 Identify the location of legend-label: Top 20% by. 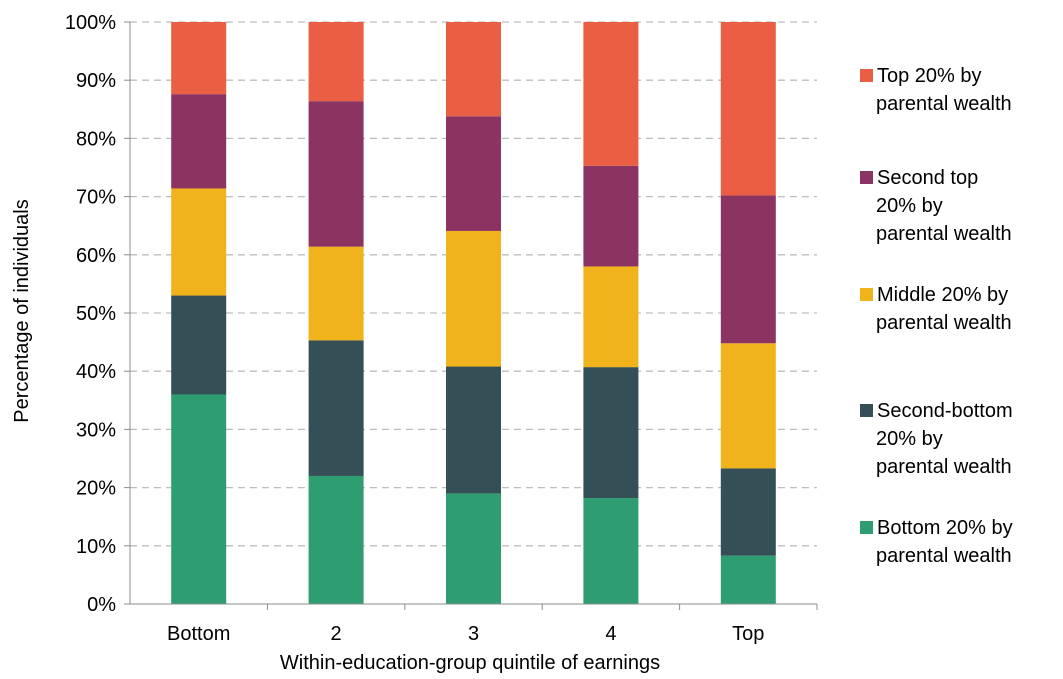
(929, 76).